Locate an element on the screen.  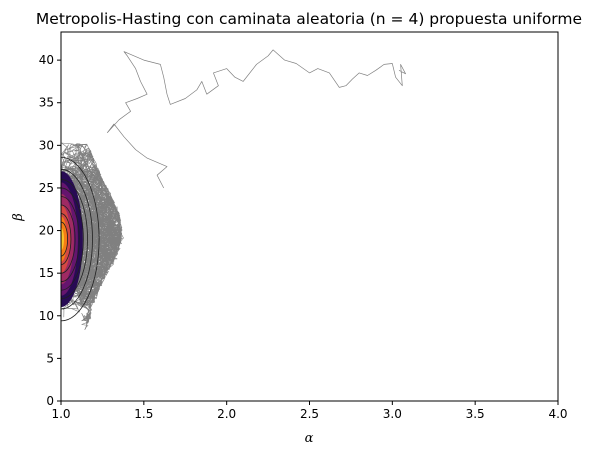
y-tick-label: 15 is located at coordinates (46, 273).